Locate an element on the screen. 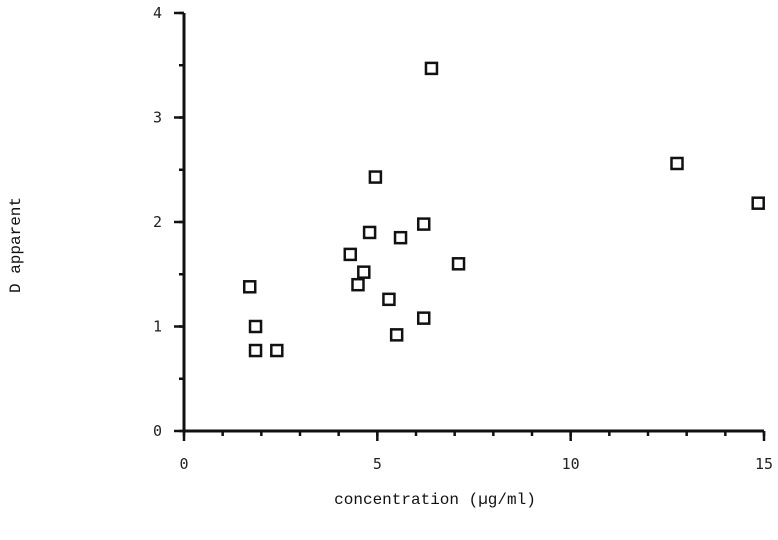 Image resolution: width=778 pixels, height=540 pixels. y-tick-label: 4 is located at coordinates (157, 13).